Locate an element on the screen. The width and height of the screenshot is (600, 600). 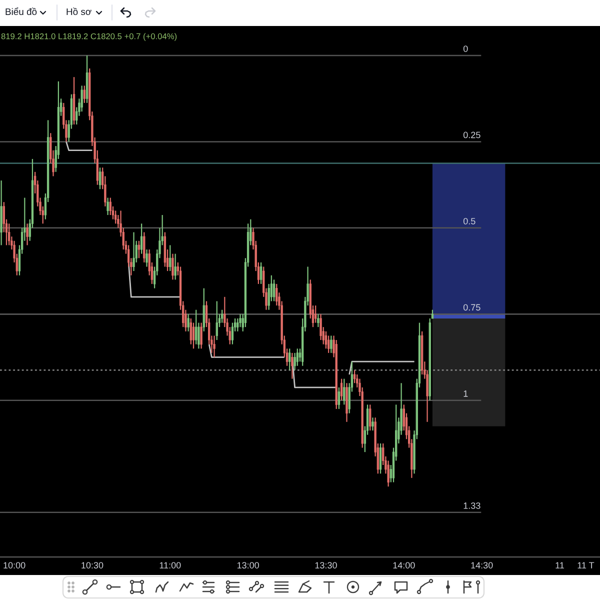
text: Hồ sơ is located at coordinates (79, 12).